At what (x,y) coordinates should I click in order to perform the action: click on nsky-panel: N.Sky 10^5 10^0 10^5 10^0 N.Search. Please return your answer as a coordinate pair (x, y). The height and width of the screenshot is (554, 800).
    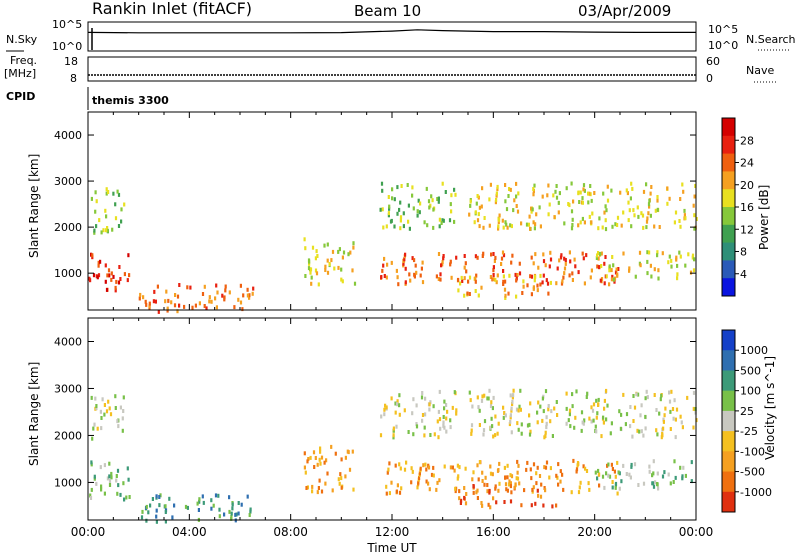
    Looking at the image, I should click on (401, 35).